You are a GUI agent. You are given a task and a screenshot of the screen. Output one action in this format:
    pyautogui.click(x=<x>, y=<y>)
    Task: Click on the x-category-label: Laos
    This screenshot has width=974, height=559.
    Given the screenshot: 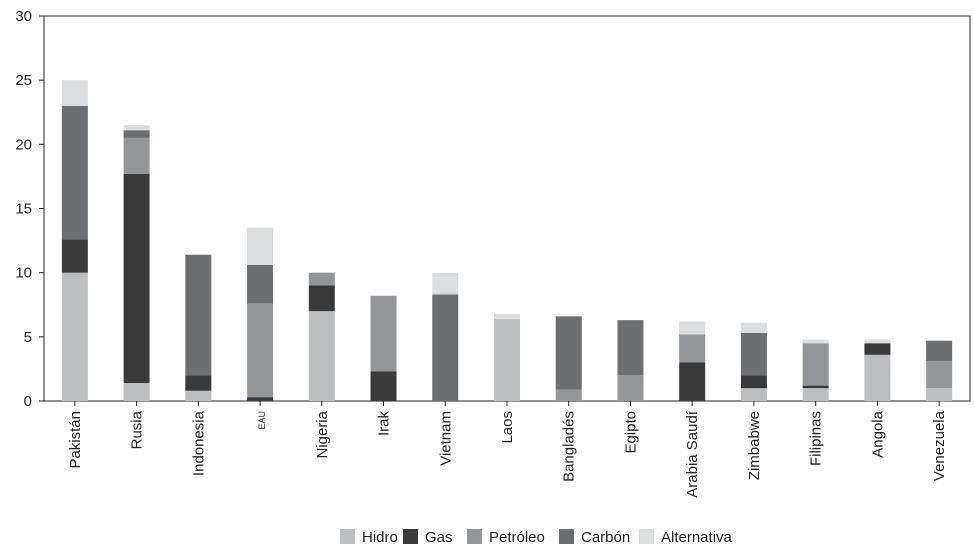 What is the action you would take?
    pyautogui.click(x=507, y=427)
    